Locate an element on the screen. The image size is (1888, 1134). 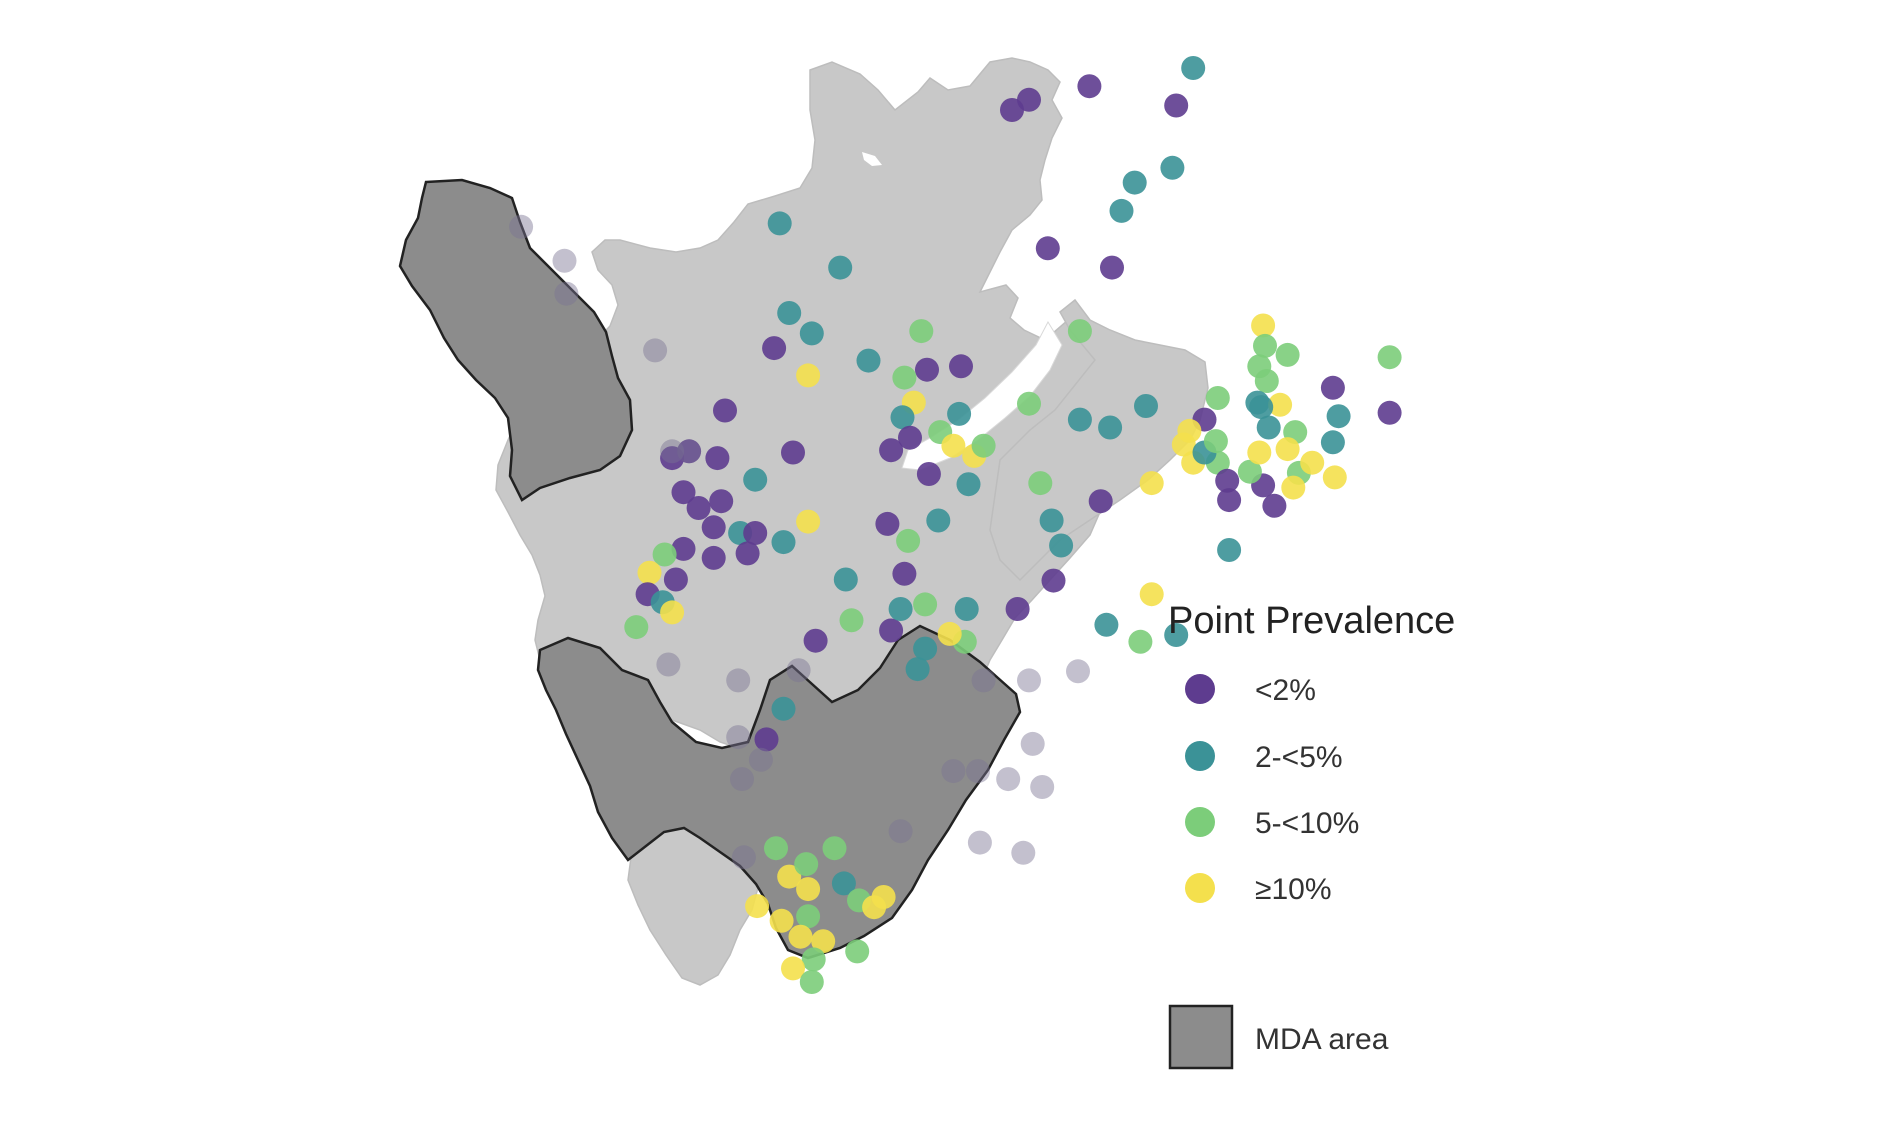
legend-label-ge10: ≥10% is located at coordinates (1293, 889).